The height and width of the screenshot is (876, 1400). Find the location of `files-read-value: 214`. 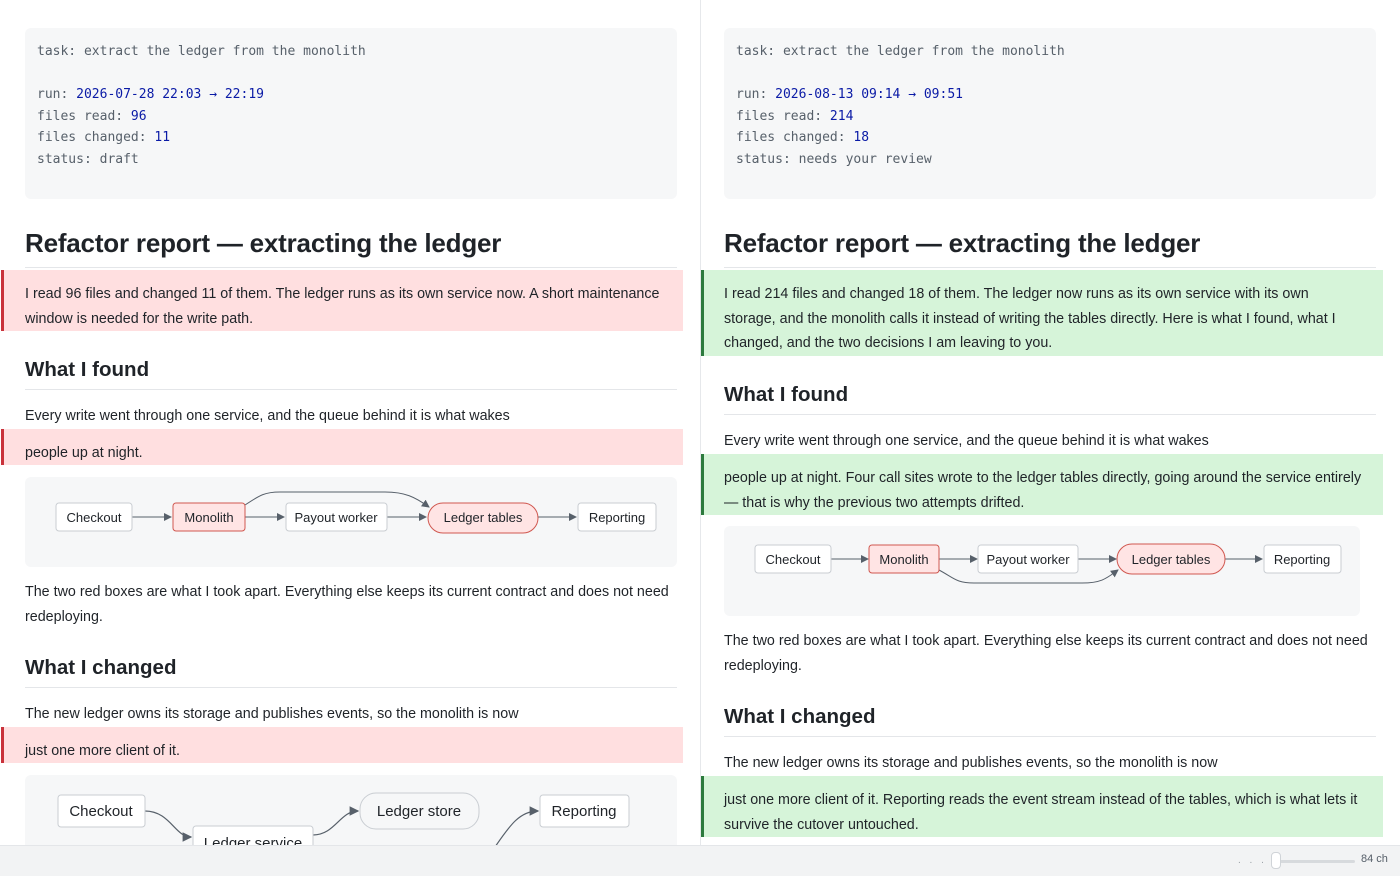

files-read-value: 214 is located at coordinates (841, 116).